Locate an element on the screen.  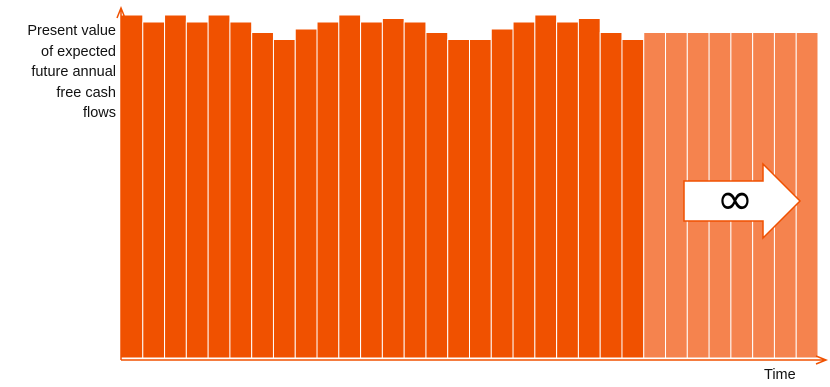
y-axis-label-line: future annual is located at coordinates (73, 72).